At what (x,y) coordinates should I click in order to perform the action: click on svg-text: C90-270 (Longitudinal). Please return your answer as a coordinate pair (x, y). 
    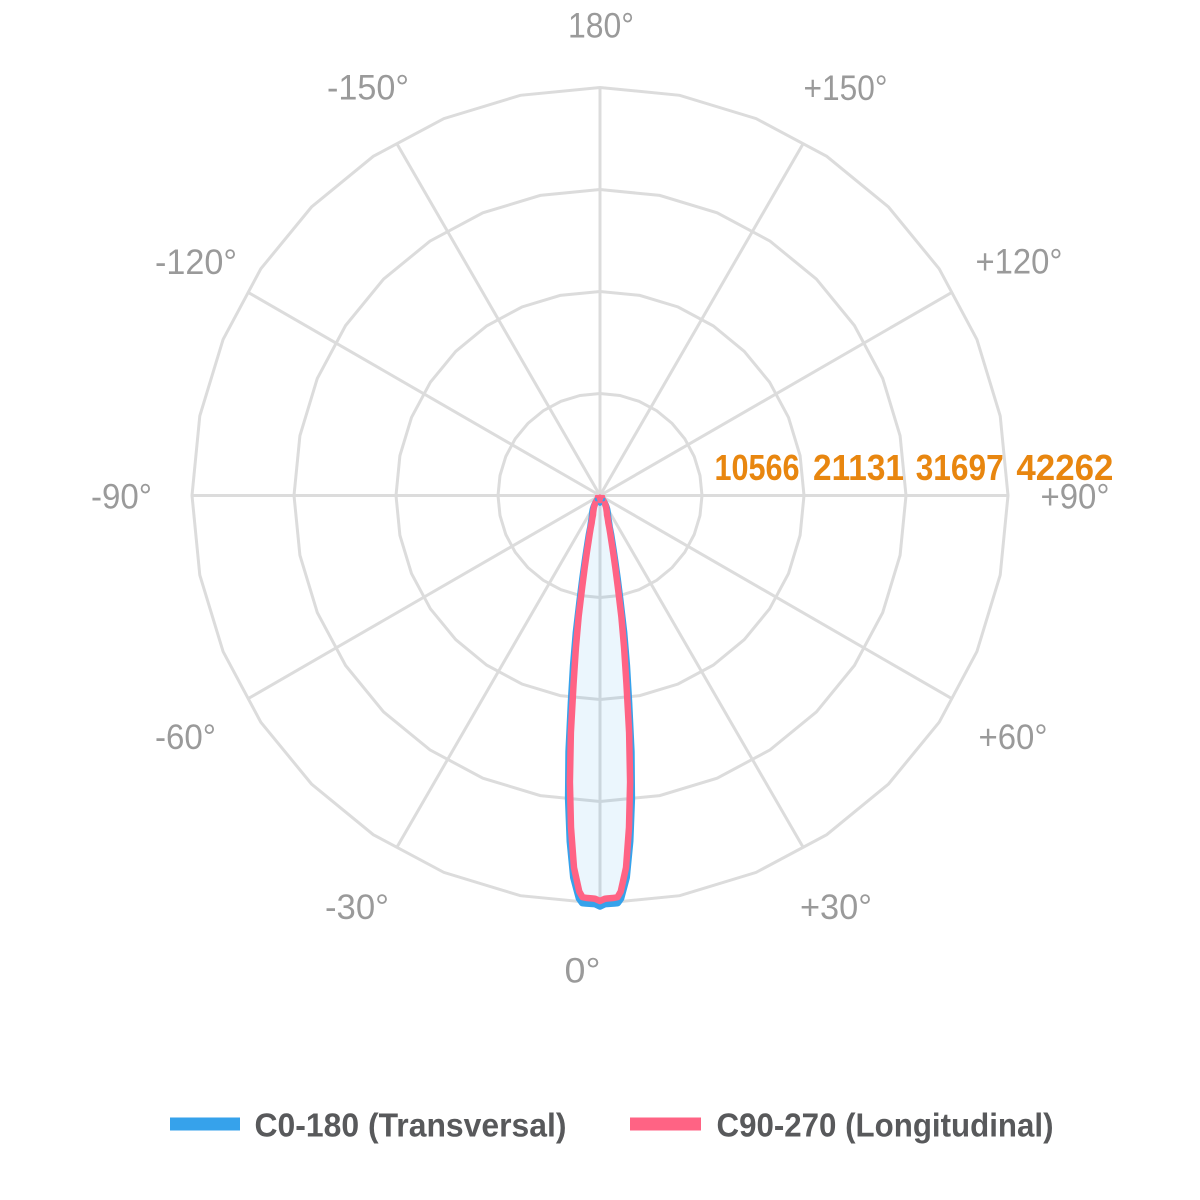
    Looking at the image, I should click on (885, 1125).